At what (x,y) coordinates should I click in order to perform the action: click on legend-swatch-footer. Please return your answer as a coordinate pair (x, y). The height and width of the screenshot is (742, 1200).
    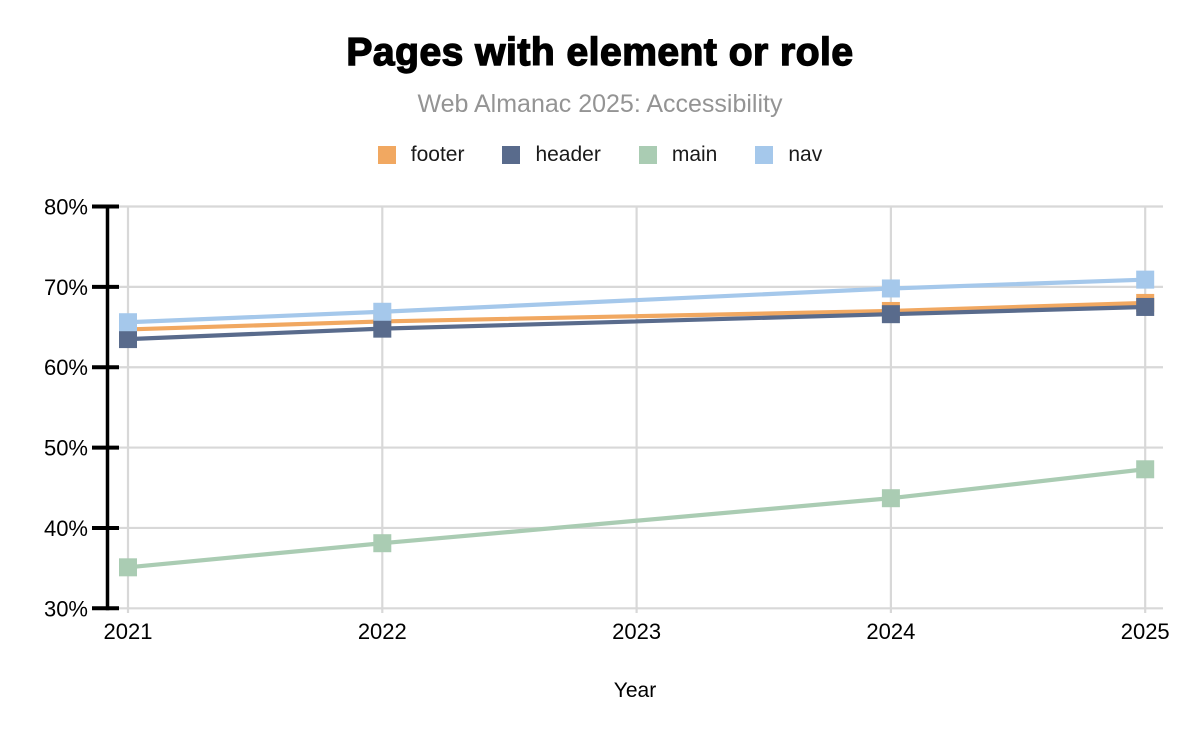
    Looking at the image, I should click on (386, 155).